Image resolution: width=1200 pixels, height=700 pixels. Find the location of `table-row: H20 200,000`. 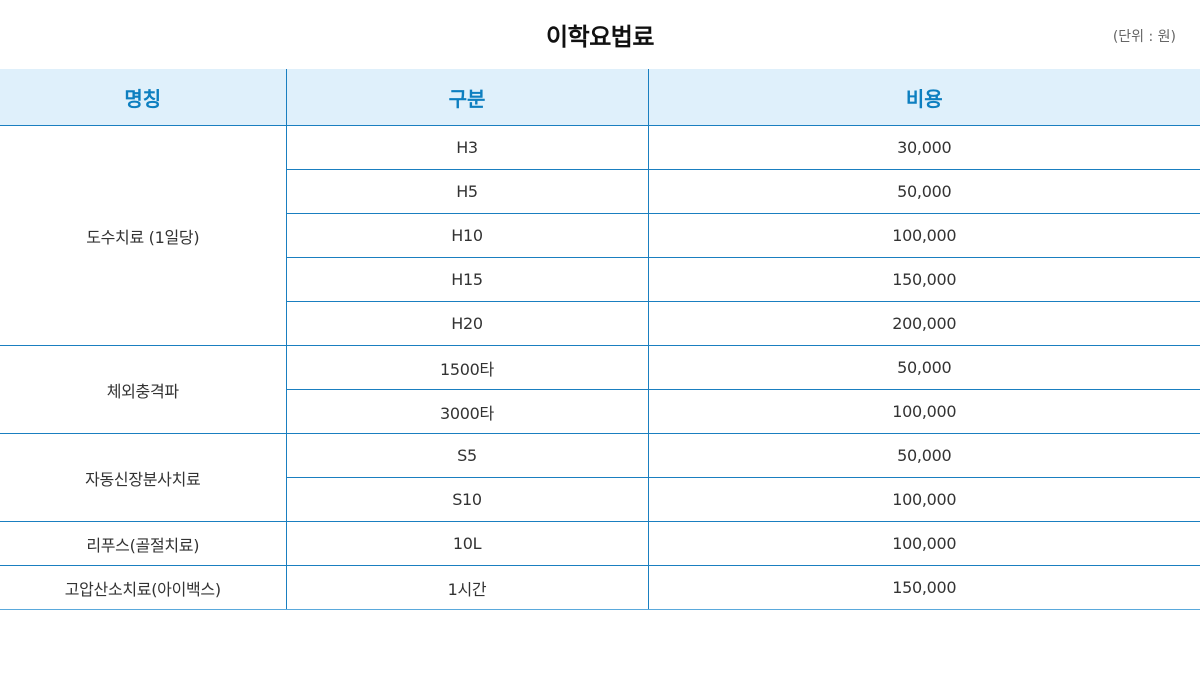

table-row: H20 200,000 is located at coordinates (600, 323).